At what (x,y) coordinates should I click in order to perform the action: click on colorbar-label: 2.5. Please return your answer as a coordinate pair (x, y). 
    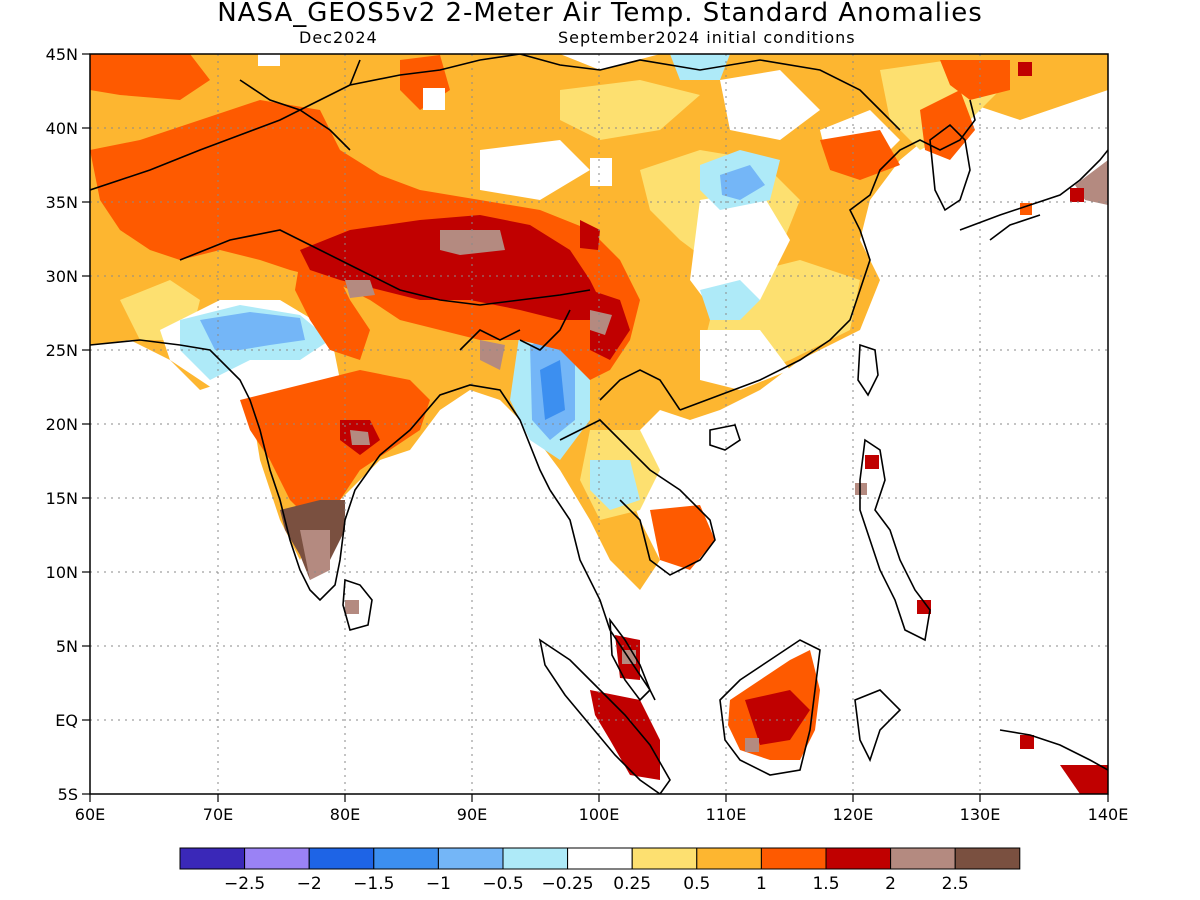
    Looking at the image, I should click on (955, 884).